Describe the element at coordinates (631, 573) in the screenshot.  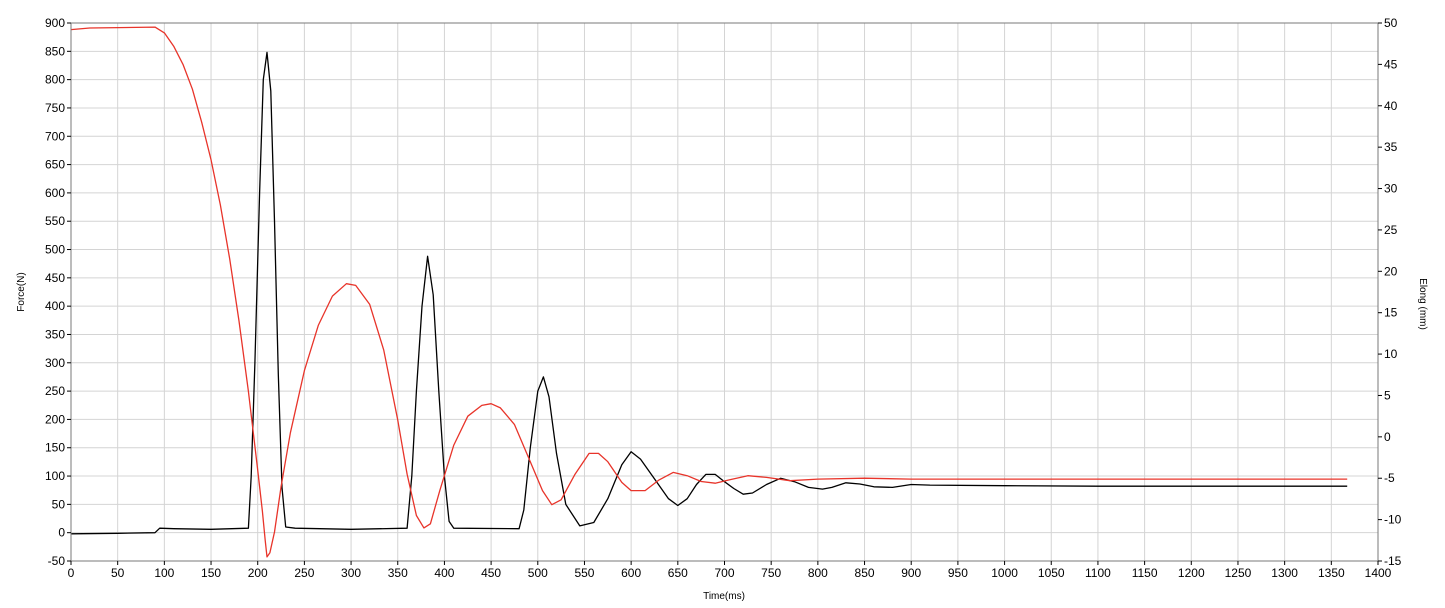
I see `x-tick-label: 600` at that location.